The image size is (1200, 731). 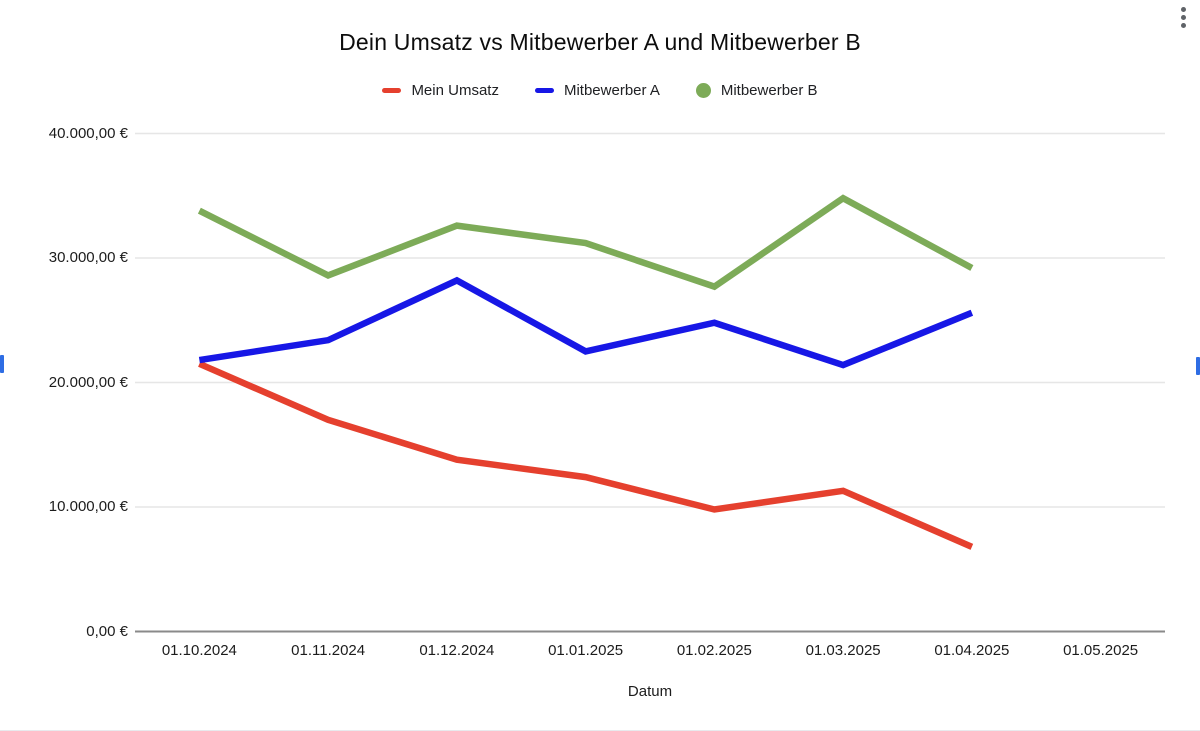 What do you see at coordinates (611, 90) in the screenshot?
I see `legend-label: Mitbewerber A` at bounding box center [611, 90].